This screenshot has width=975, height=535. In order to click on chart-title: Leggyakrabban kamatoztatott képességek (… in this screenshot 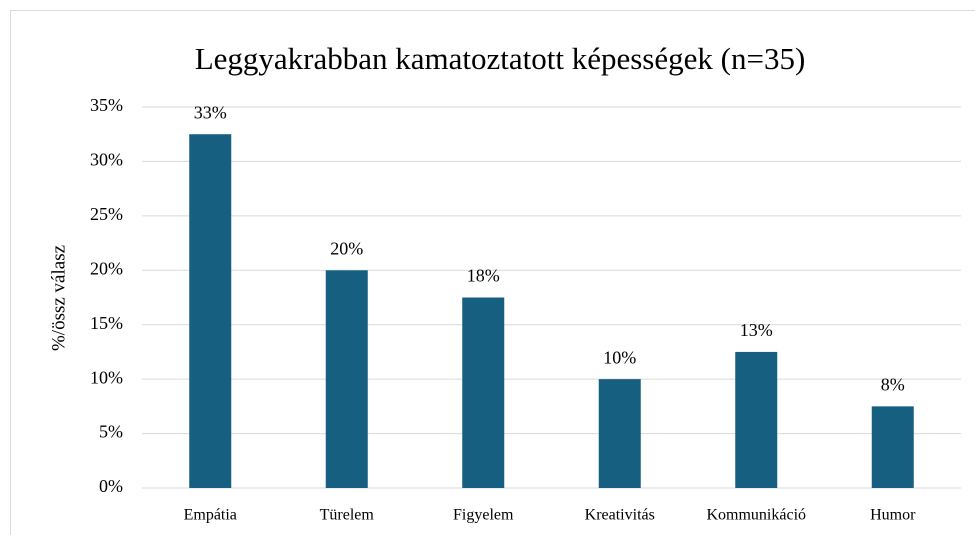, I will do `click(500, 58)`.